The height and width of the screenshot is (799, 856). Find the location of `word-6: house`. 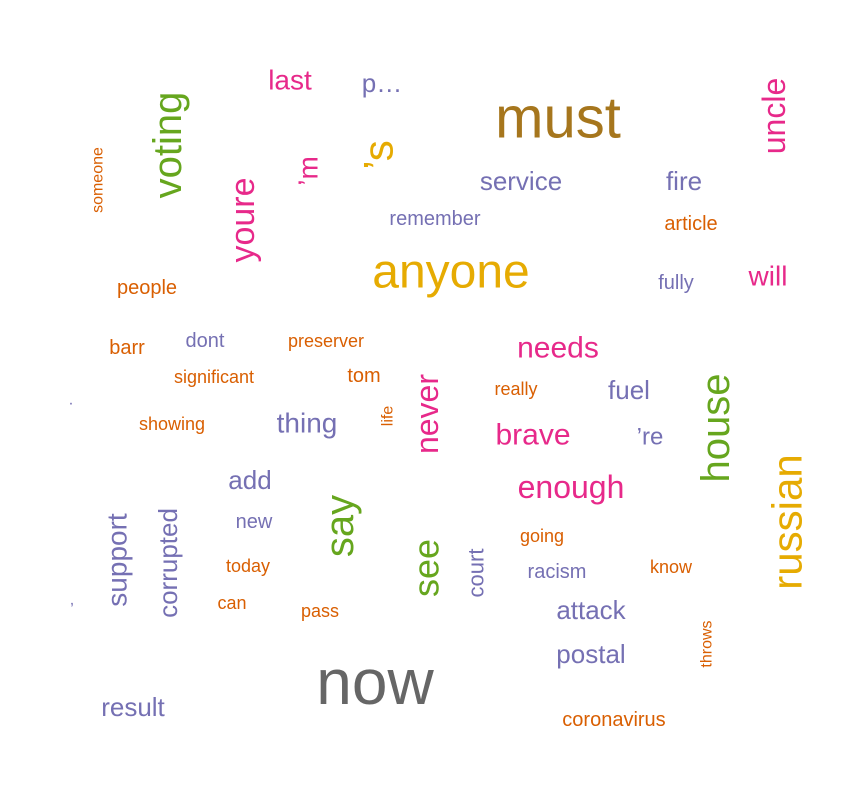

word-6: house is located at coordinates (716, 428).